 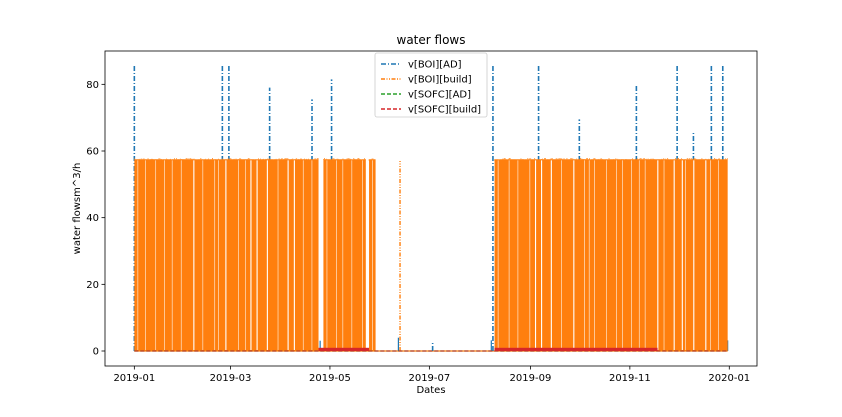 I want to click on y-tick-label: 20, so click(x=92, y=285).